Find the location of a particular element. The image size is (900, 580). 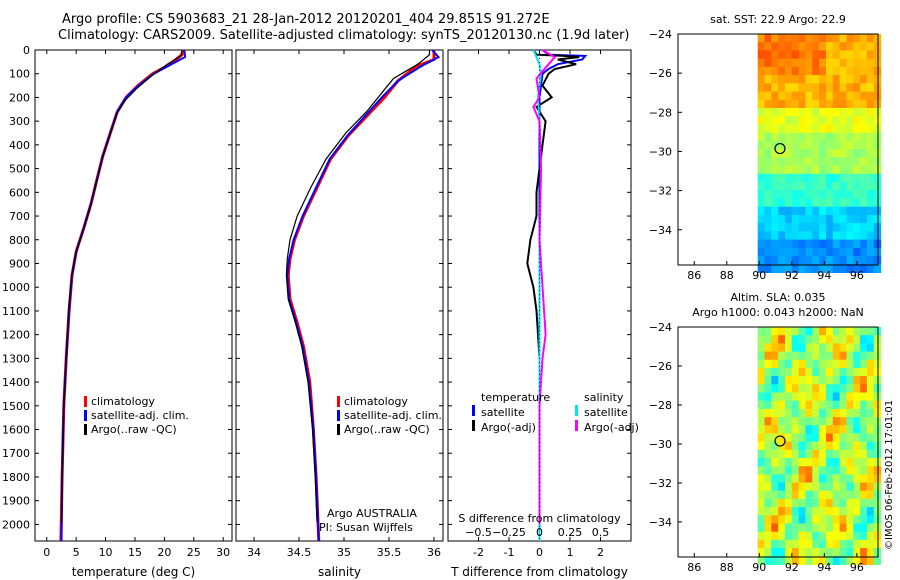

sla_map-frame is located at coordinates (778, 442).